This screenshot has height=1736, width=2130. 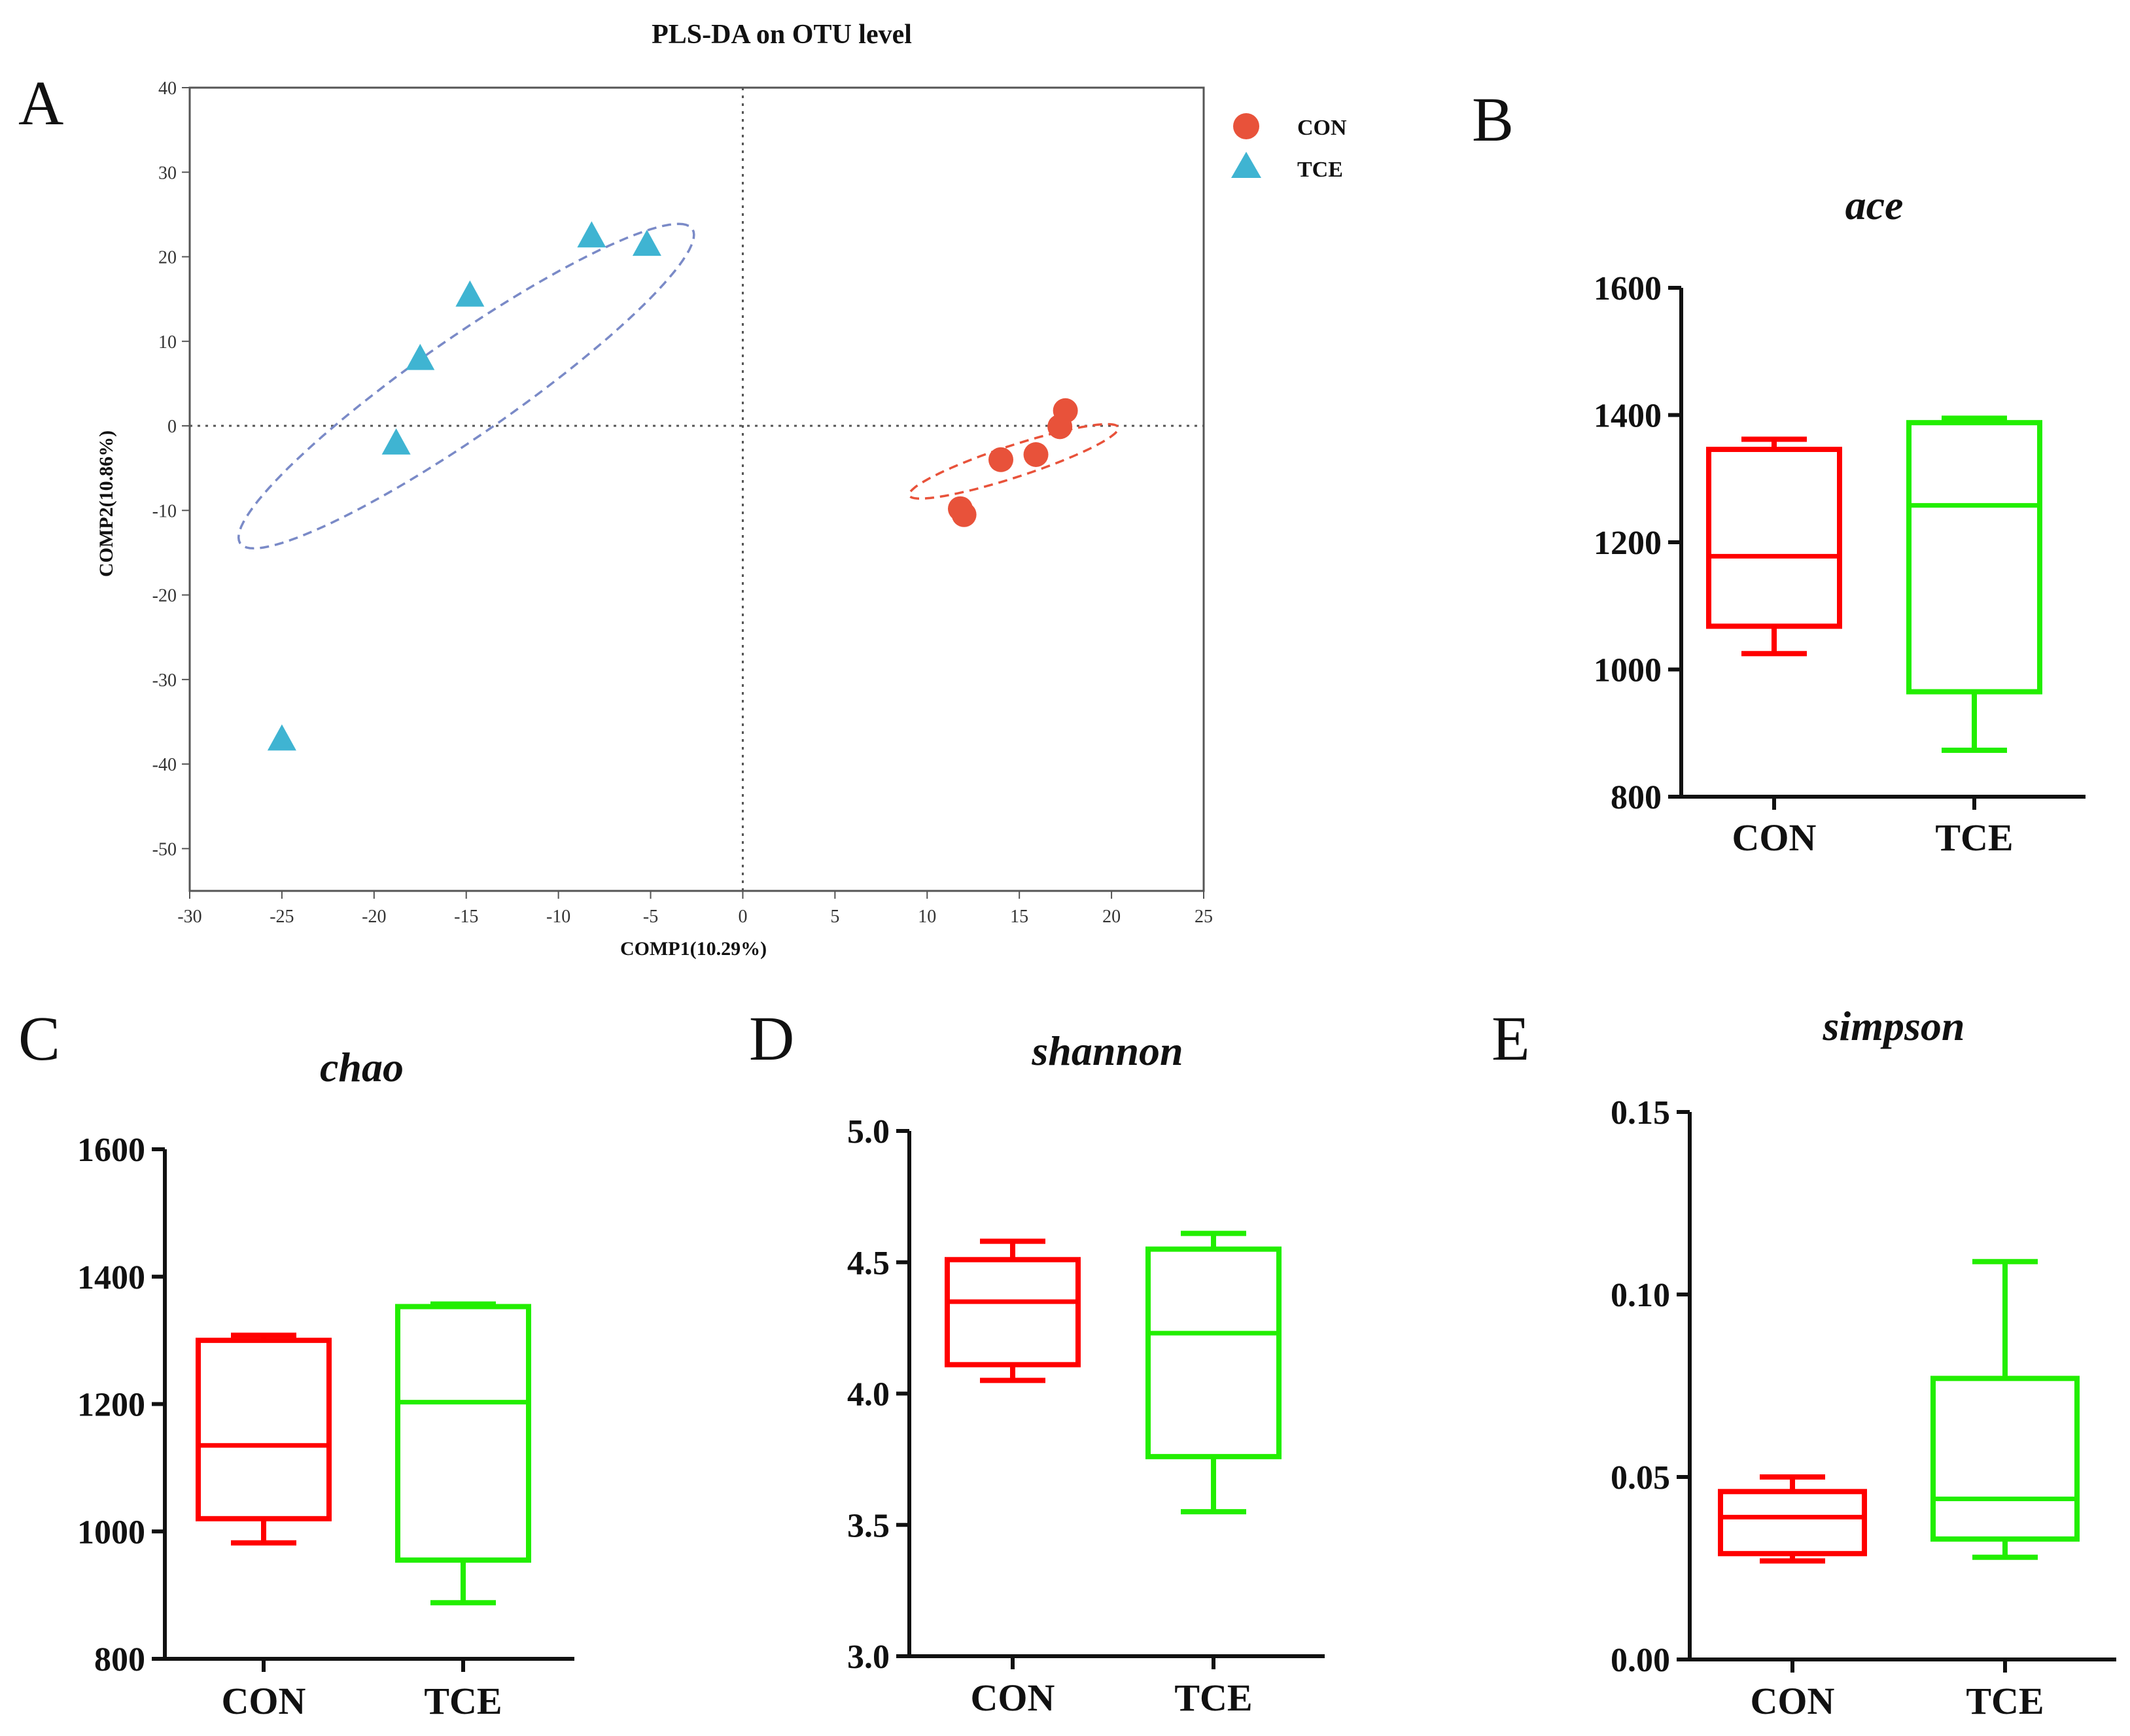 What do you see at coordinates (1213, 1697) in the screenshot?
I see `shannon-category-tce: TCE` at bounding box center [1213, 1697].